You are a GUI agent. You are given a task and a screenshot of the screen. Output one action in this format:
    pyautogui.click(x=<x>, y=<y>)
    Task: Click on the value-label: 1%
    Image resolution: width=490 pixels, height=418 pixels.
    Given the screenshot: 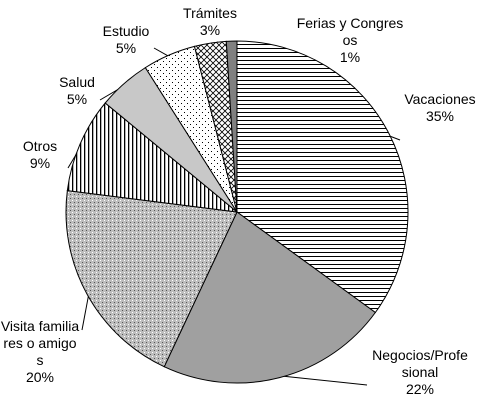 What is the action you would take?
    pyautogui.click(x=350, y=56)
    